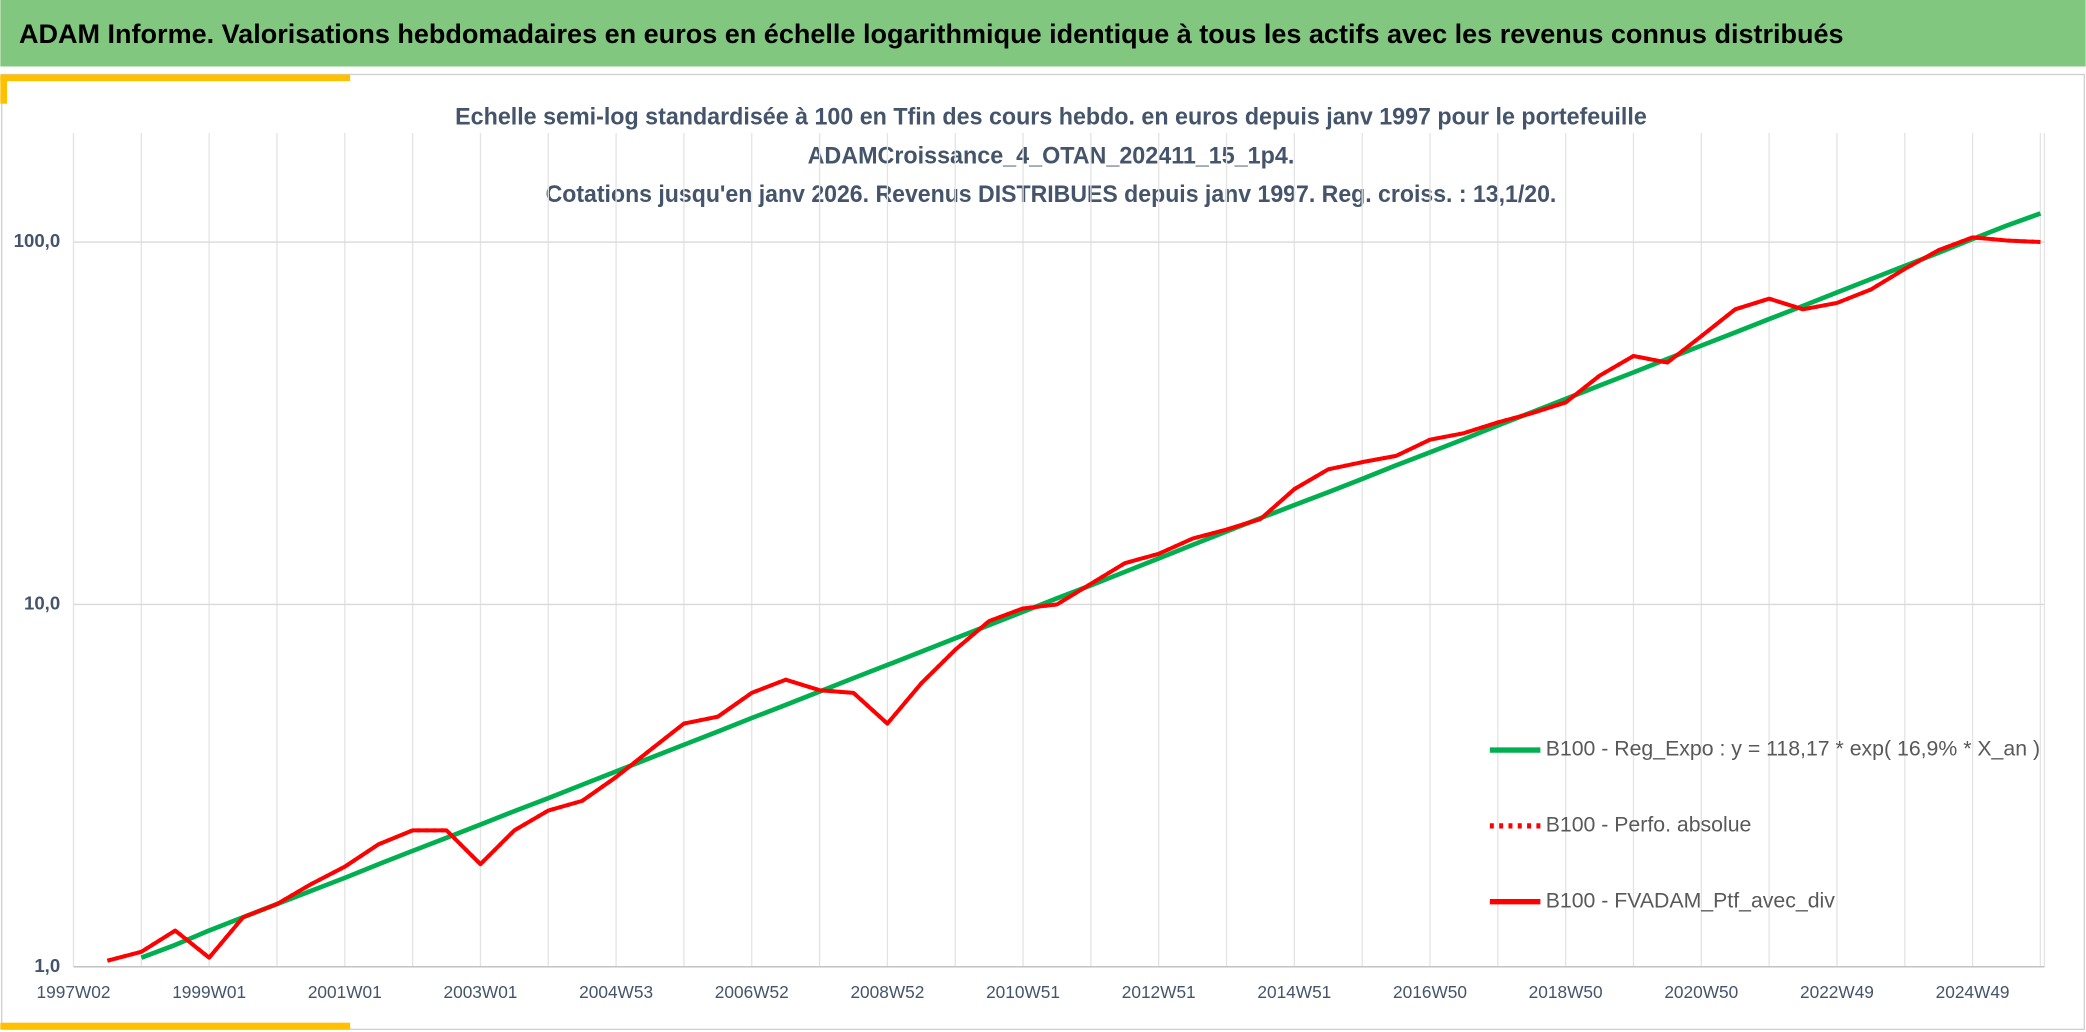  I want to click on x-tick-label: 2001W01, so click(345, 992).